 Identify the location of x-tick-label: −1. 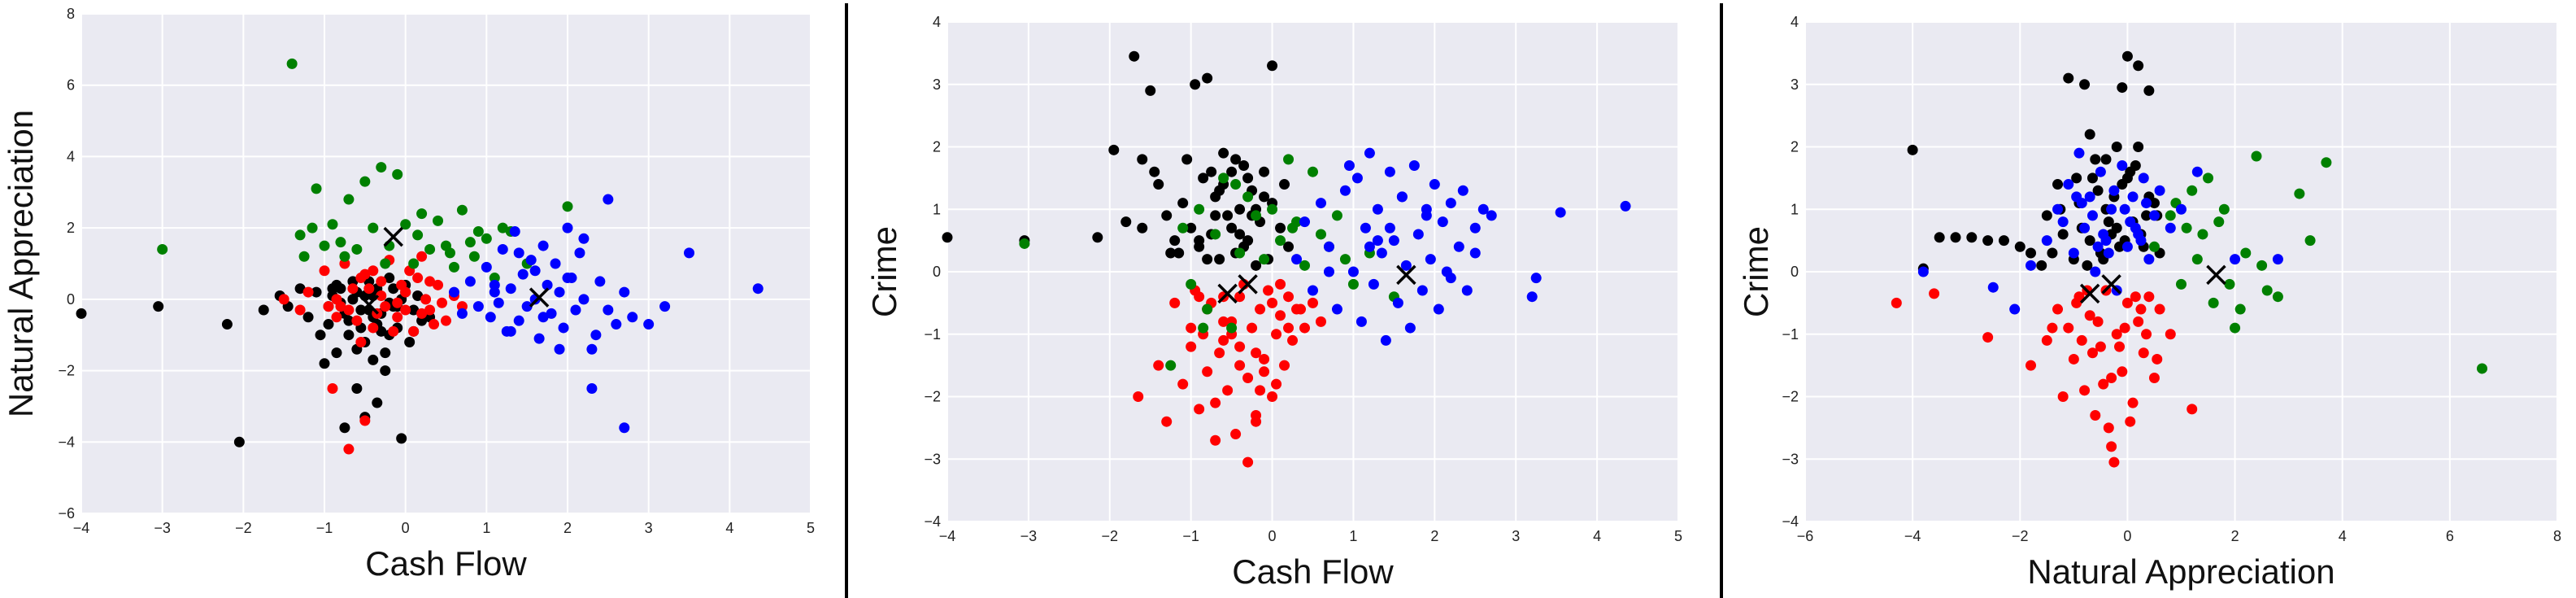
(1190, 536).